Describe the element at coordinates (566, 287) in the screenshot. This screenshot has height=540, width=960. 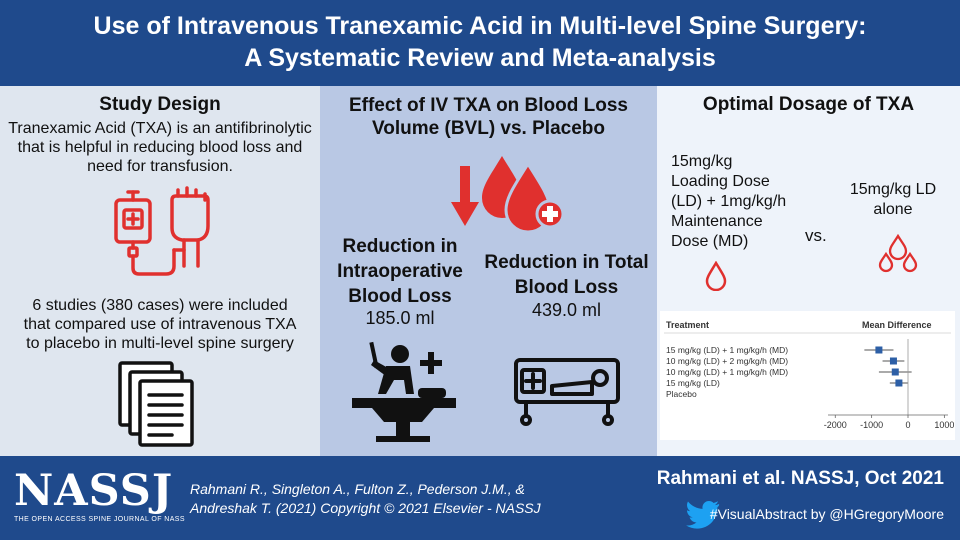
I see `total-label-line-2: Blood Loss` at that location.